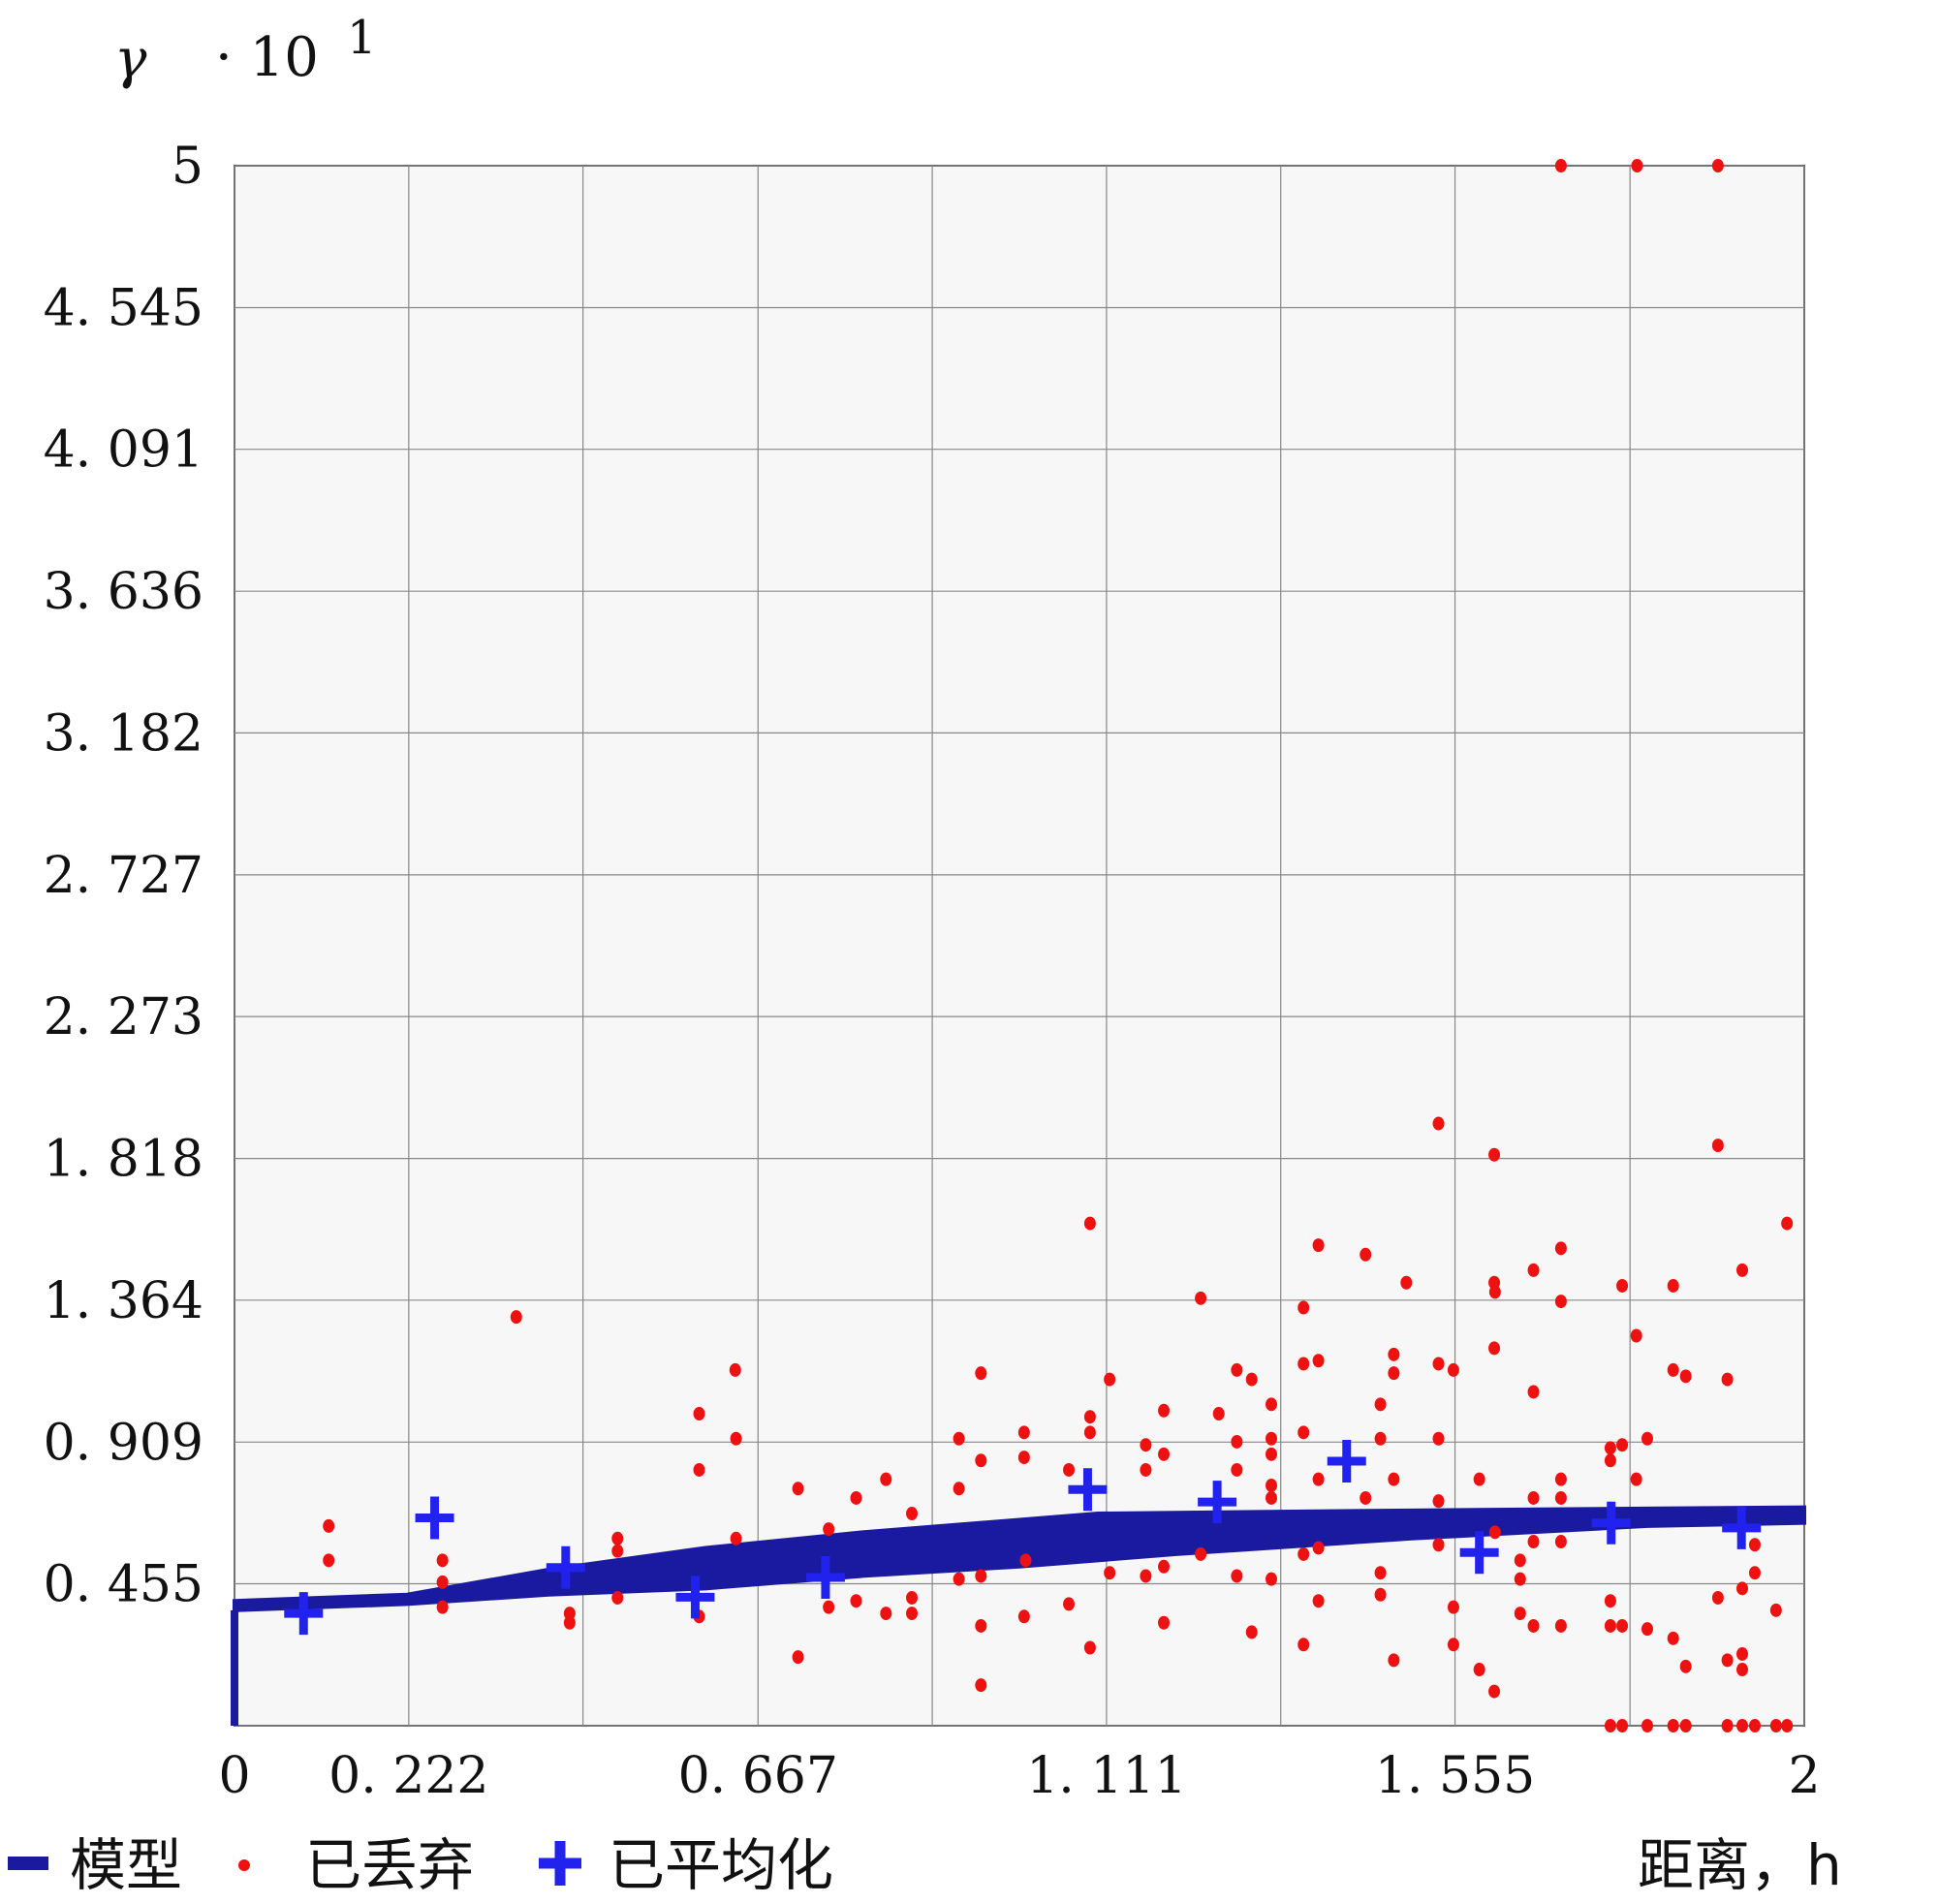 Image resolution: width=1938 pixels, height=1904 pixels. I want to click on y-tick-label: 2. 273, so click(124, 1017).